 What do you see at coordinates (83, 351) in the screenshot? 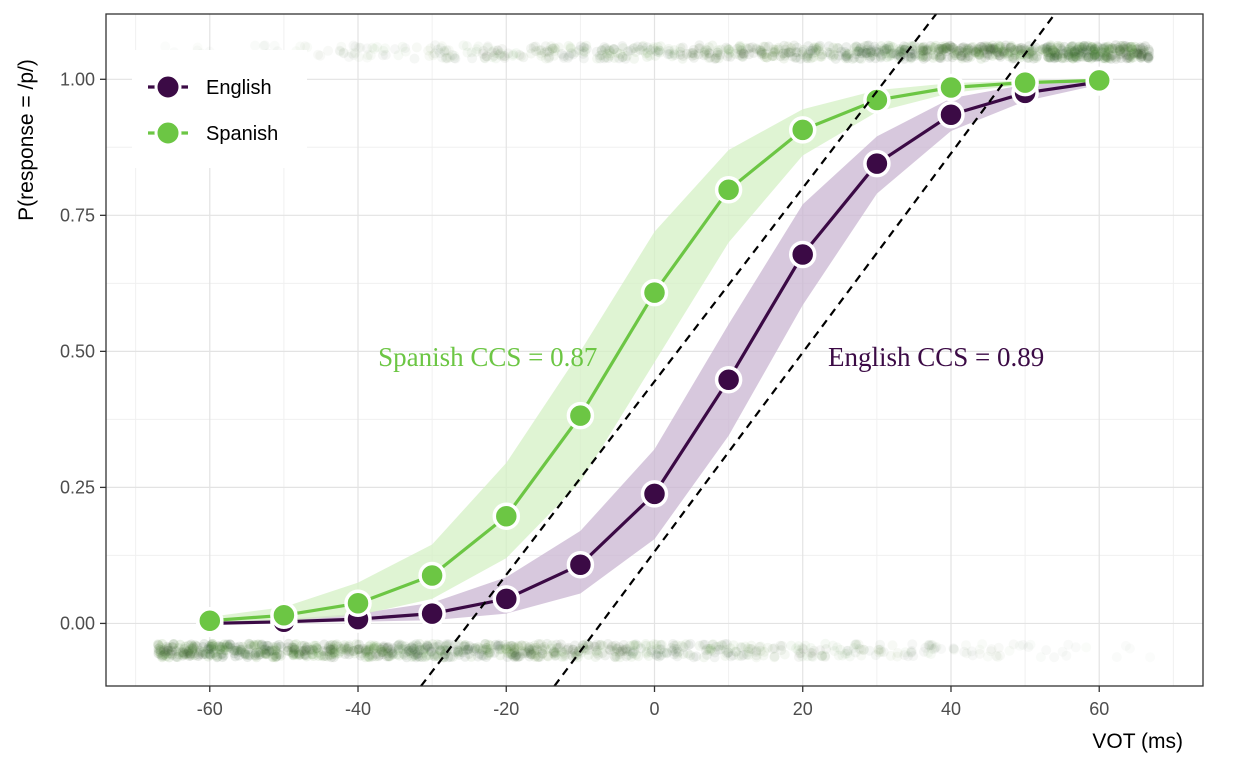
I see `y-axis: 0.000.250.500.751.00` at bounding box center [83, 351].